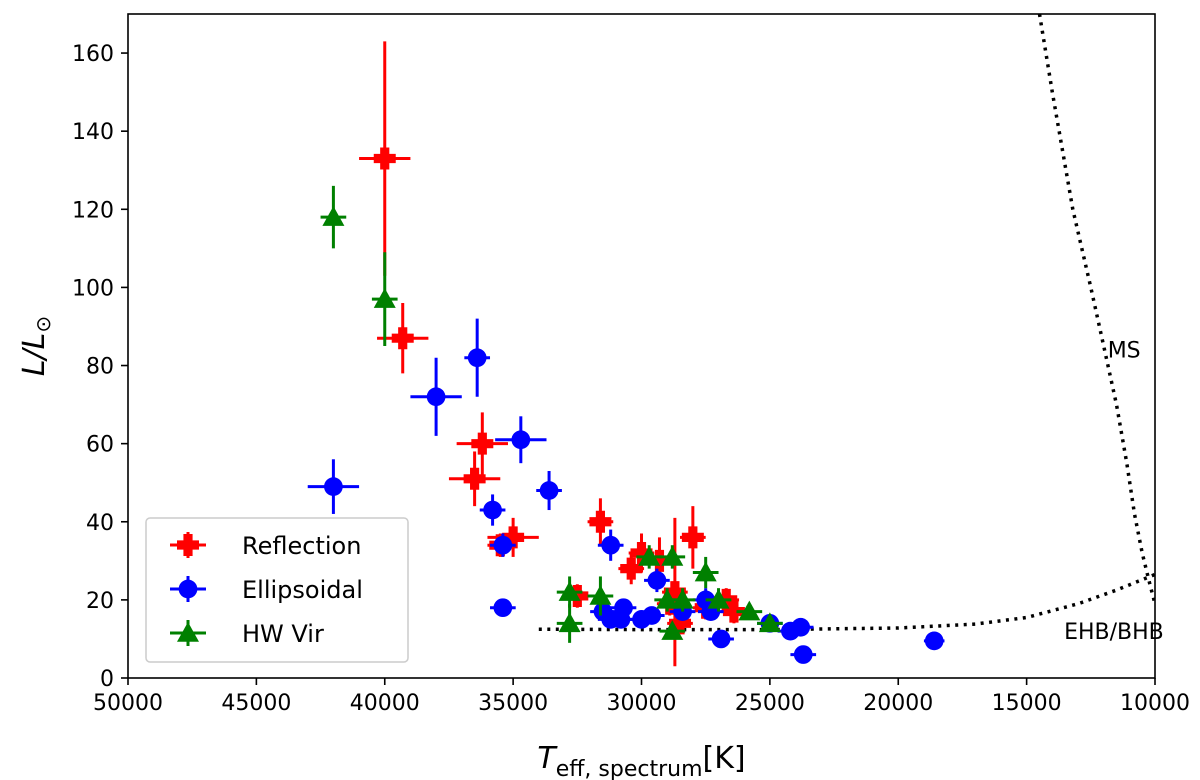 Image resolution: width=1200 pixels, height=780 pixels. What do you see at coordinates (302, 590) in the screenshot?
I see `legend-label: Ellipsoidal` at bounding box center [302, 590].